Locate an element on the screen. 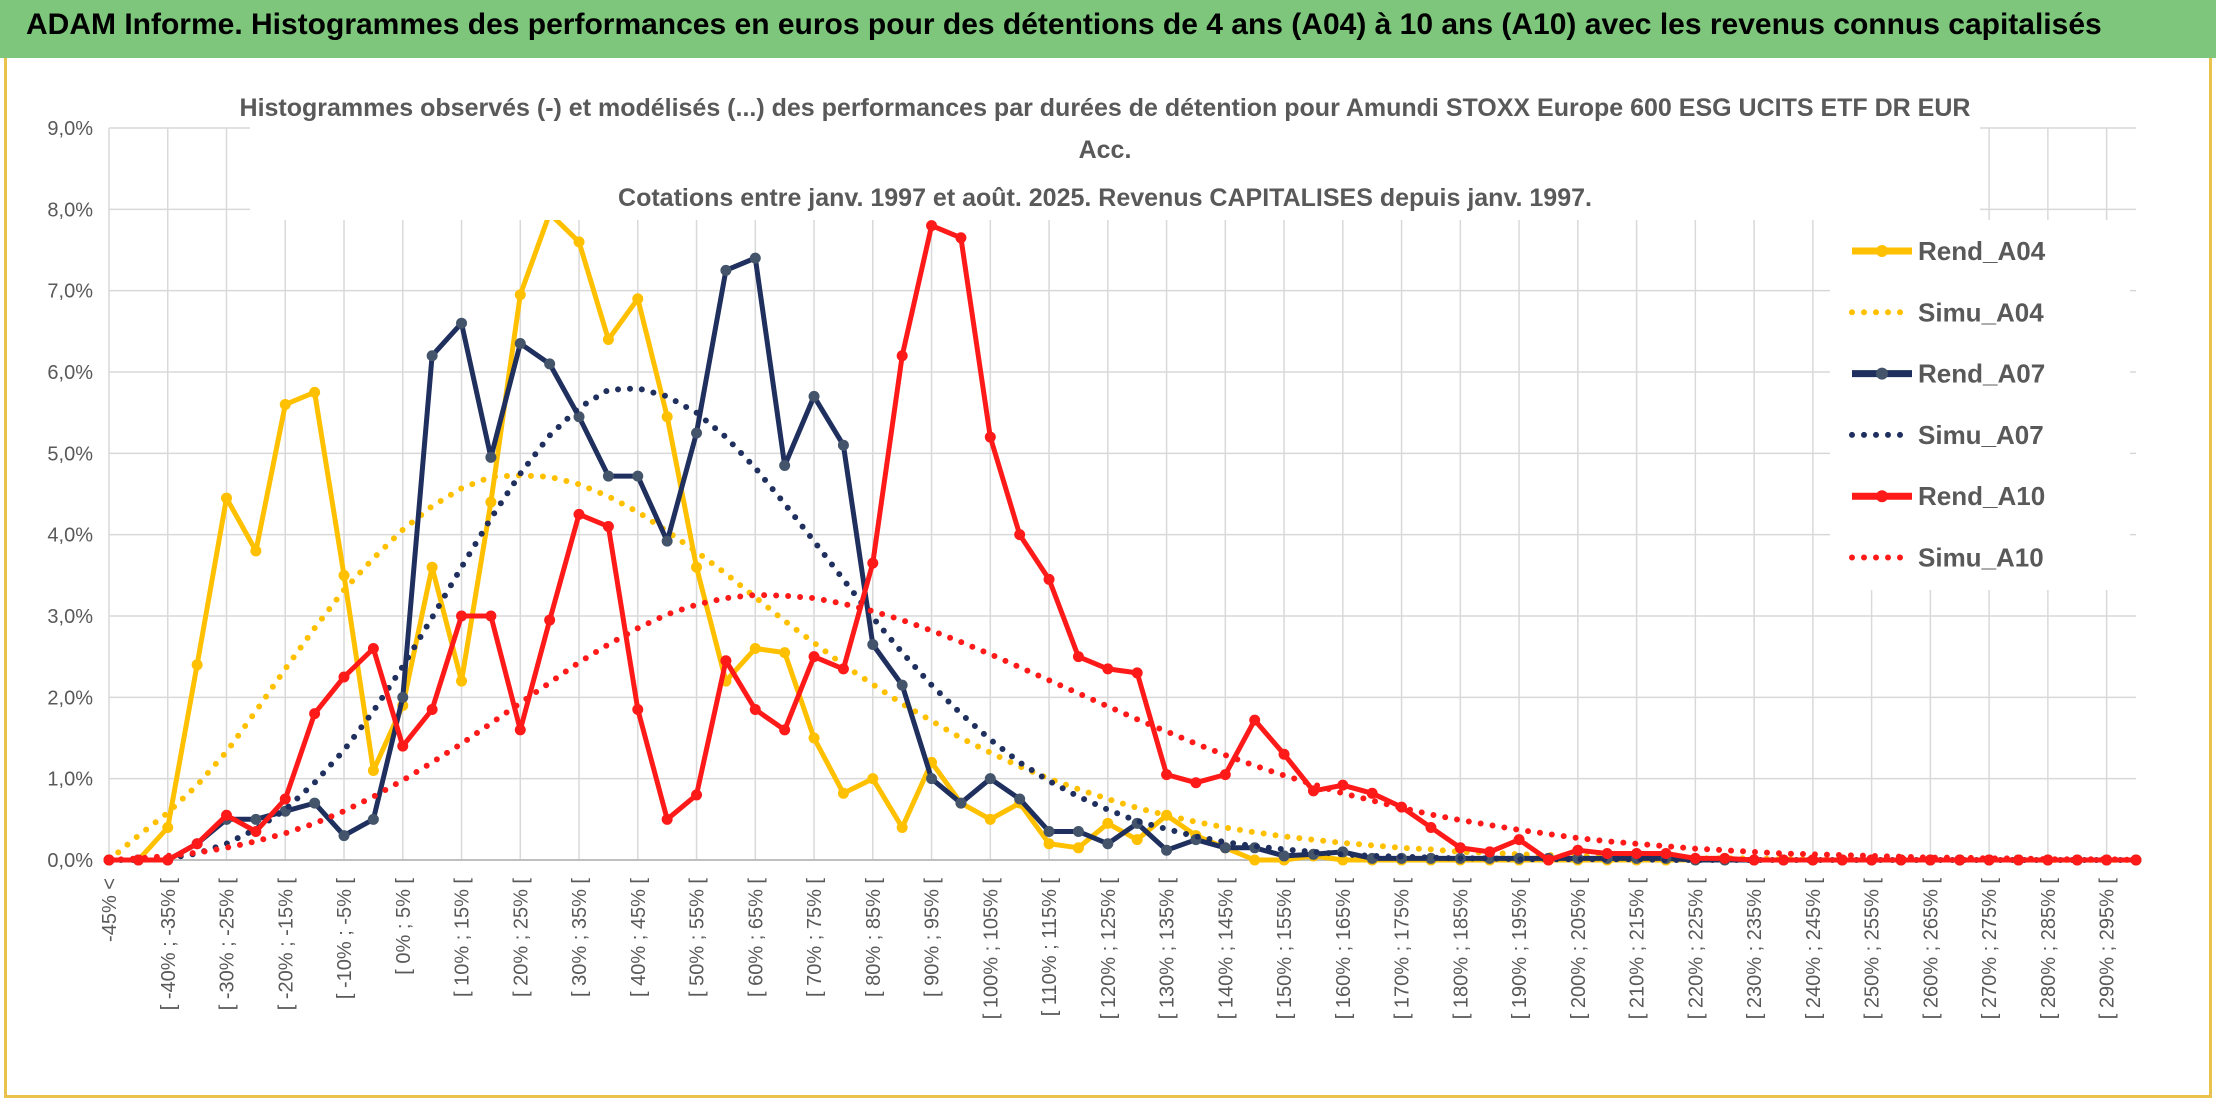 This screenshot has height=1102, width=2216. legend-label: Rend_A04 is located at coordinates (1982, 251).